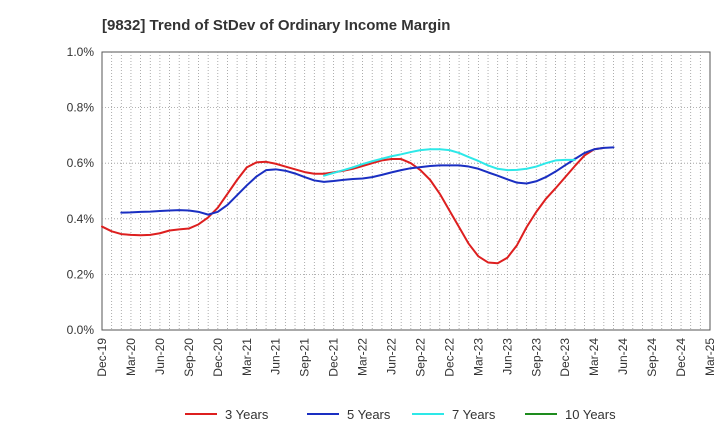 This screenshot has height=440, width=720. What do you see at coordinates (369, 414) in the screenshot?
I see `legend-label: 5 Years` at bounding box center [369, 414].